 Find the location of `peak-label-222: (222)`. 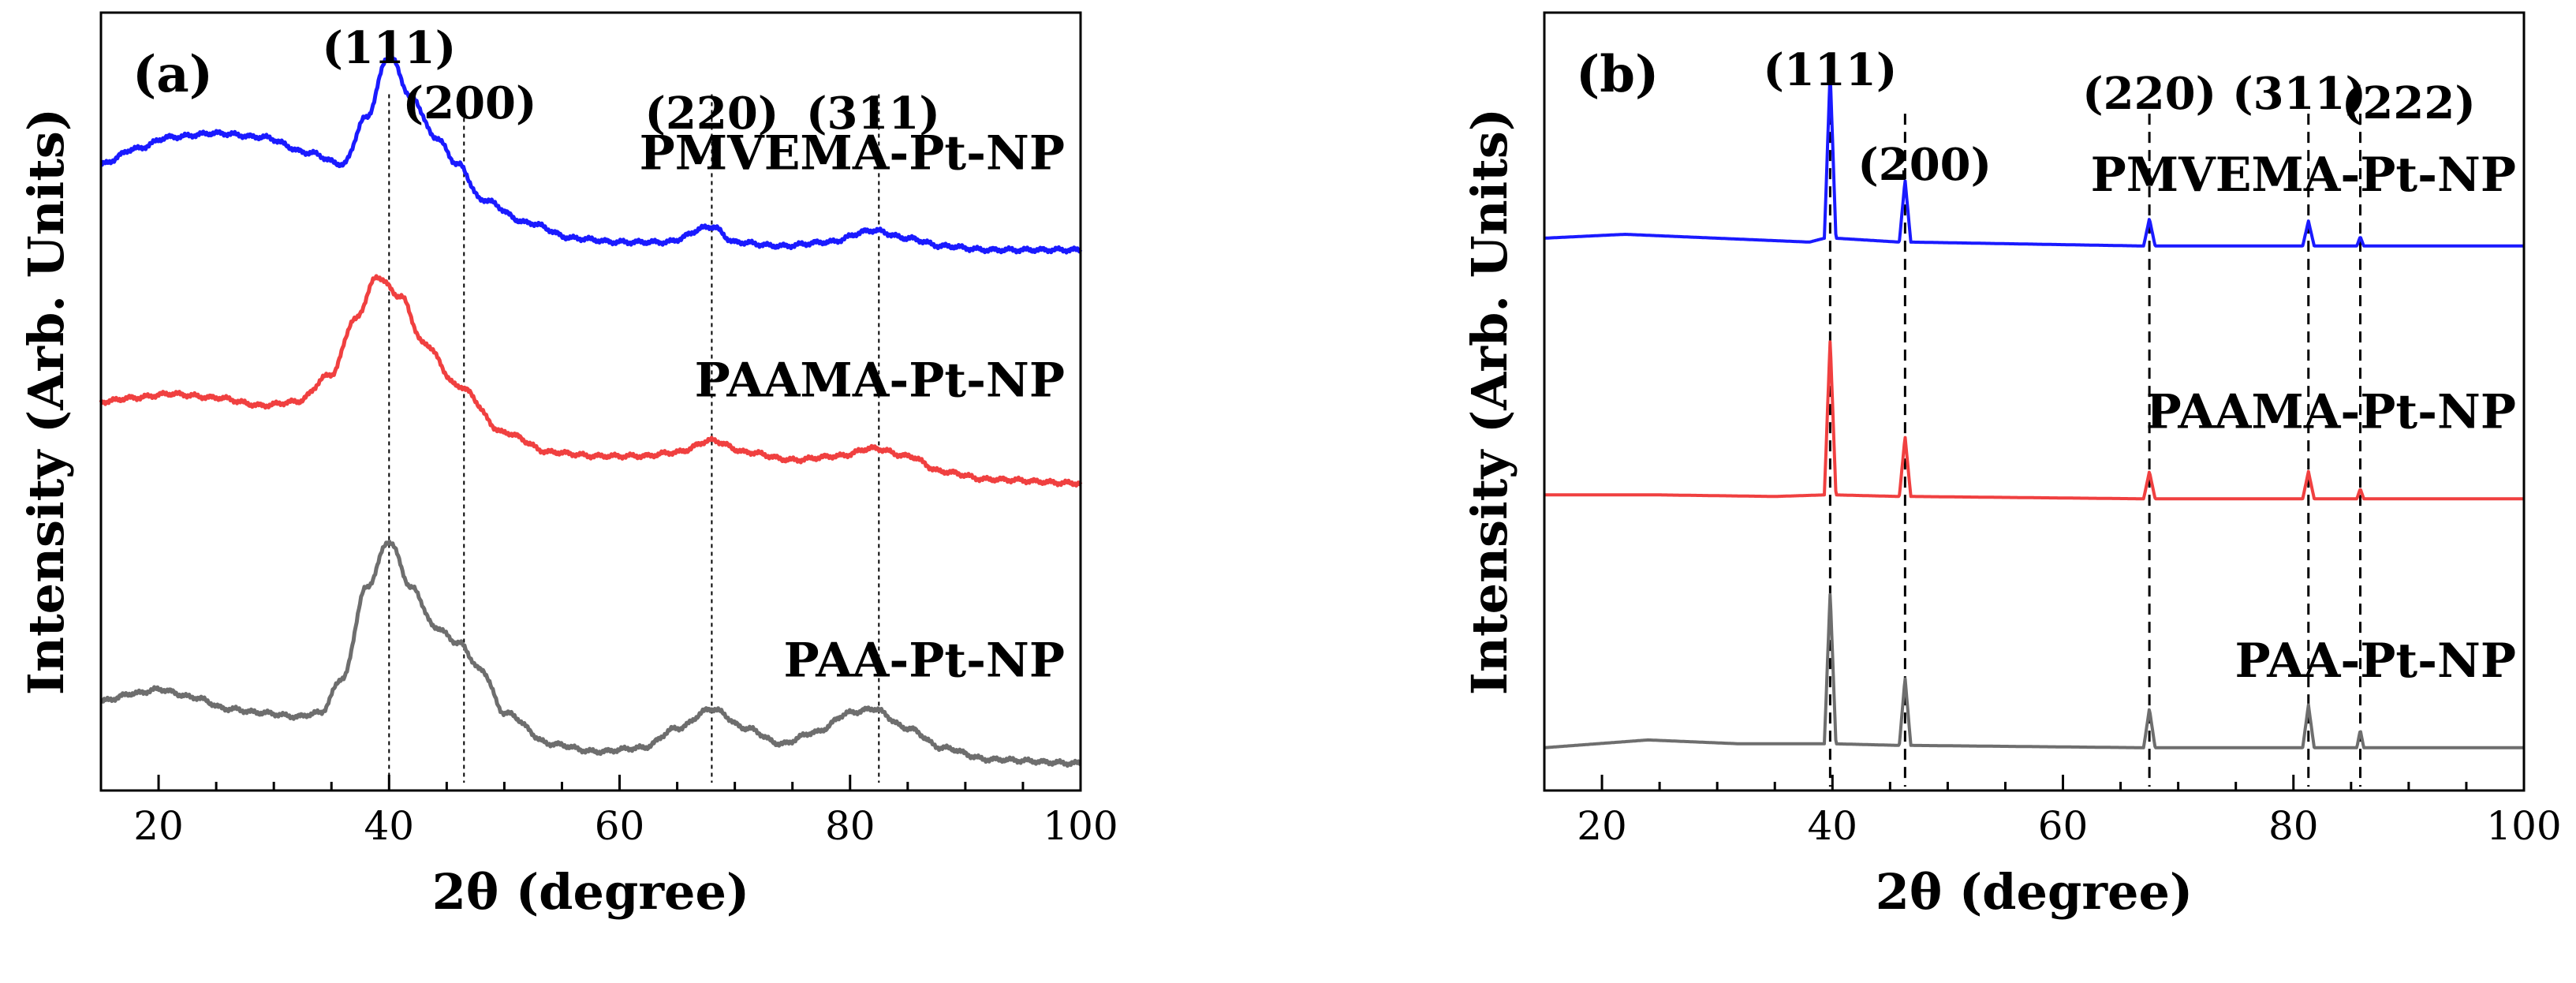

peak-label-222: (222) is located at coordinates (2409, 103).